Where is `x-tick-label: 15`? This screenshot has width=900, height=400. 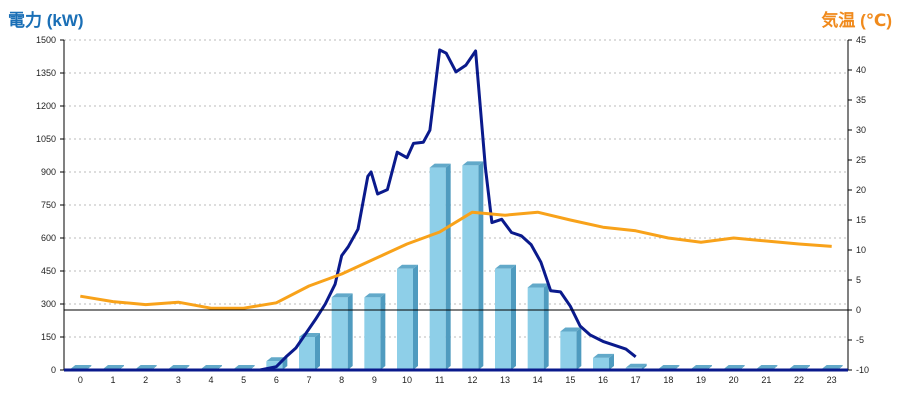
x-tick-label: 15 is located at coordinates (570, 380).